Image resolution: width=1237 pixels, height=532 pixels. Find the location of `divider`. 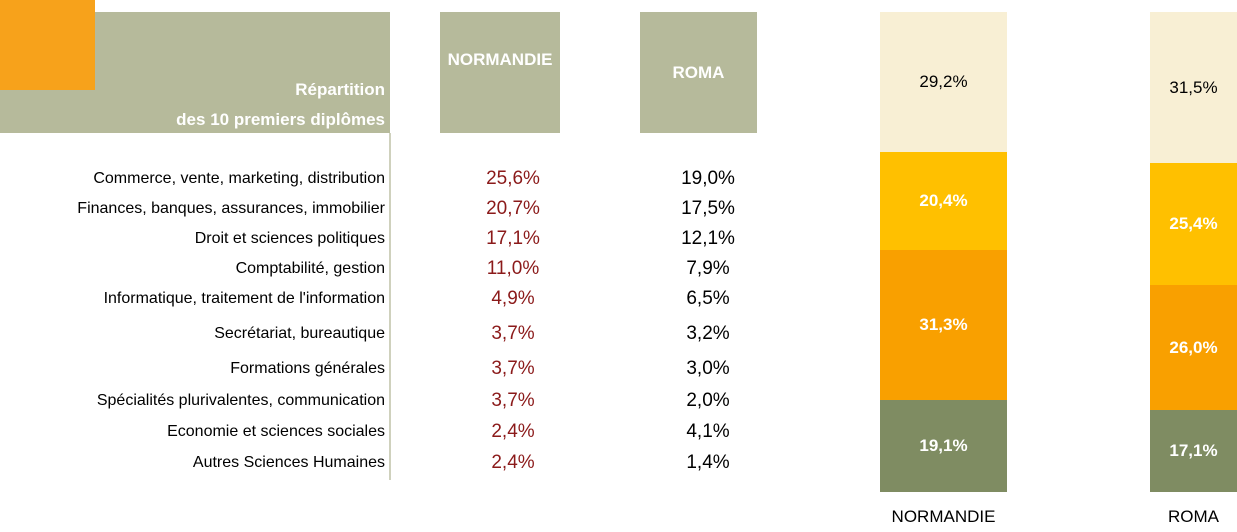

divider is located at coordinates (390, 306).